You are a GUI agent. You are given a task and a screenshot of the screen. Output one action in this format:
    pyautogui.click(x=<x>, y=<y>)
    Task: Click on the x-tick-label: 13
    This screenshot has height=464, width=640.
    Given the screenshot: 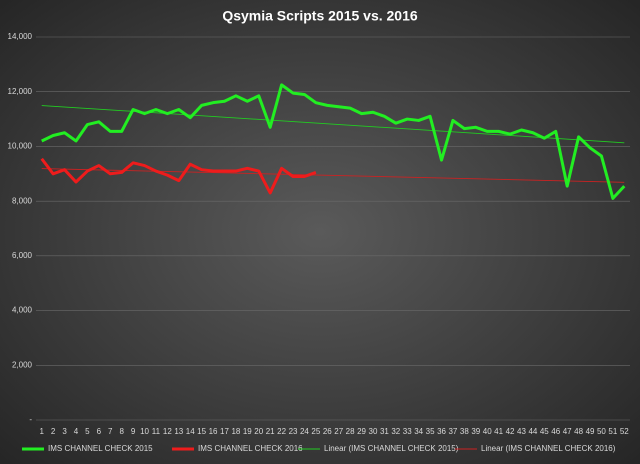 What is the action you would take?
    pyautogui.click(x=178, y=431)
    